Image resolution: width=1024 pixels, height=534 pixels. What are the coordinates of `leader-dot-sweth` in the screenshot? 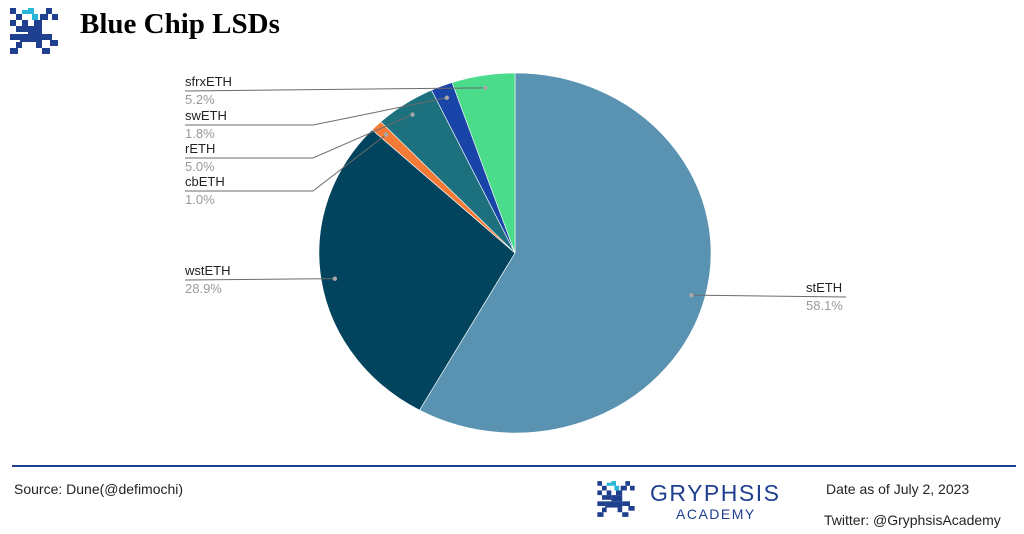 It's located at (447, 97).